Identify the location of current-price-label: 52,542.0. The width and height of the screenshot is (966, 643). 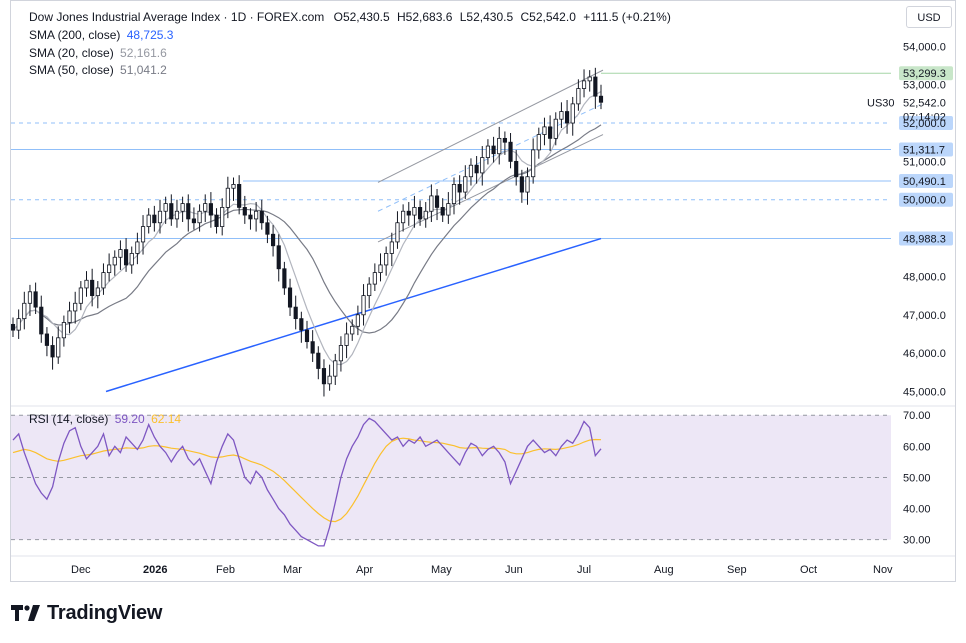
(924, 103).